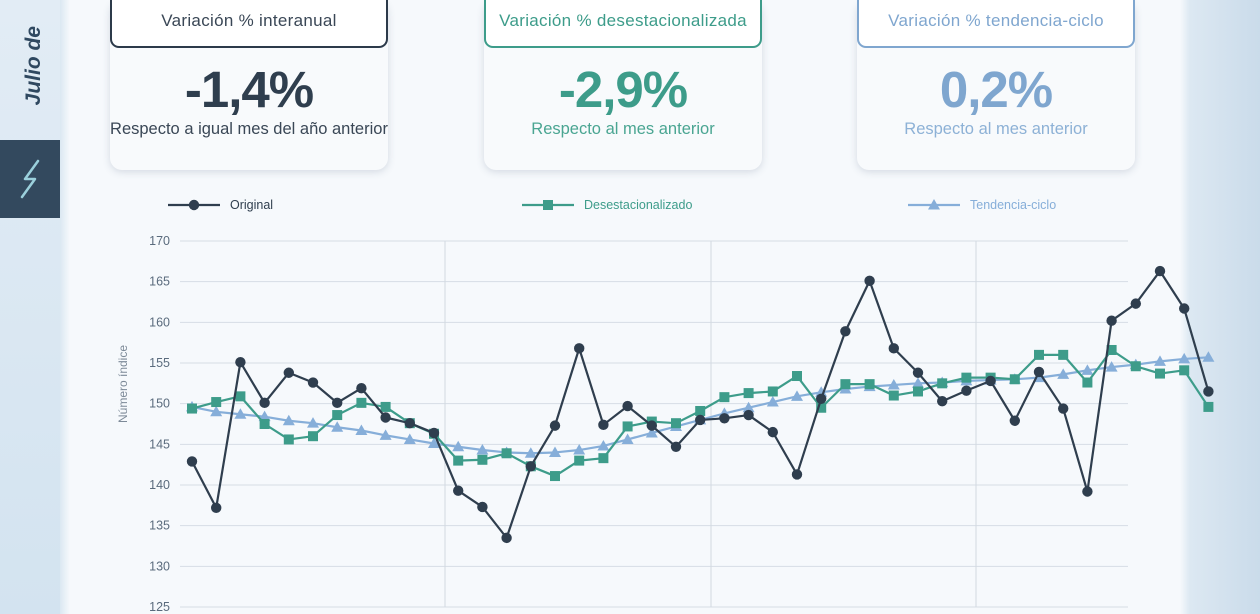 The width and height of the screenshot is (1260, 614). Describe the element at coordinates (700, 405) in the screenshot. I see `series-line-tendencia-ciclo` at that location.